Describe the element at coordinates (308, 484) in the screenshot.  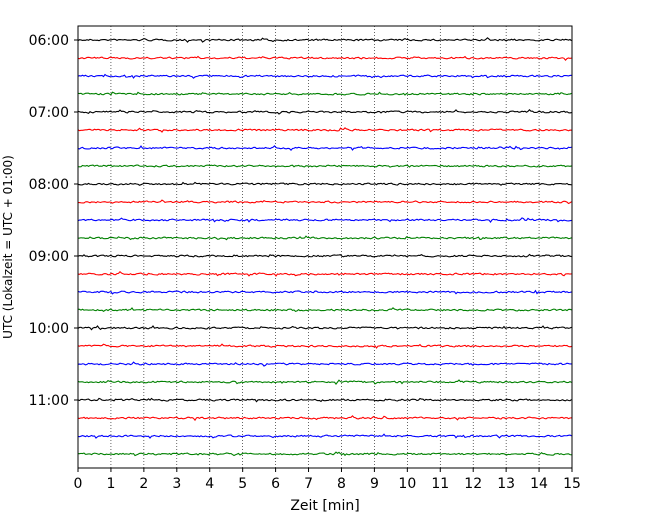
I see `x-tick-label-7: 7` at that location.